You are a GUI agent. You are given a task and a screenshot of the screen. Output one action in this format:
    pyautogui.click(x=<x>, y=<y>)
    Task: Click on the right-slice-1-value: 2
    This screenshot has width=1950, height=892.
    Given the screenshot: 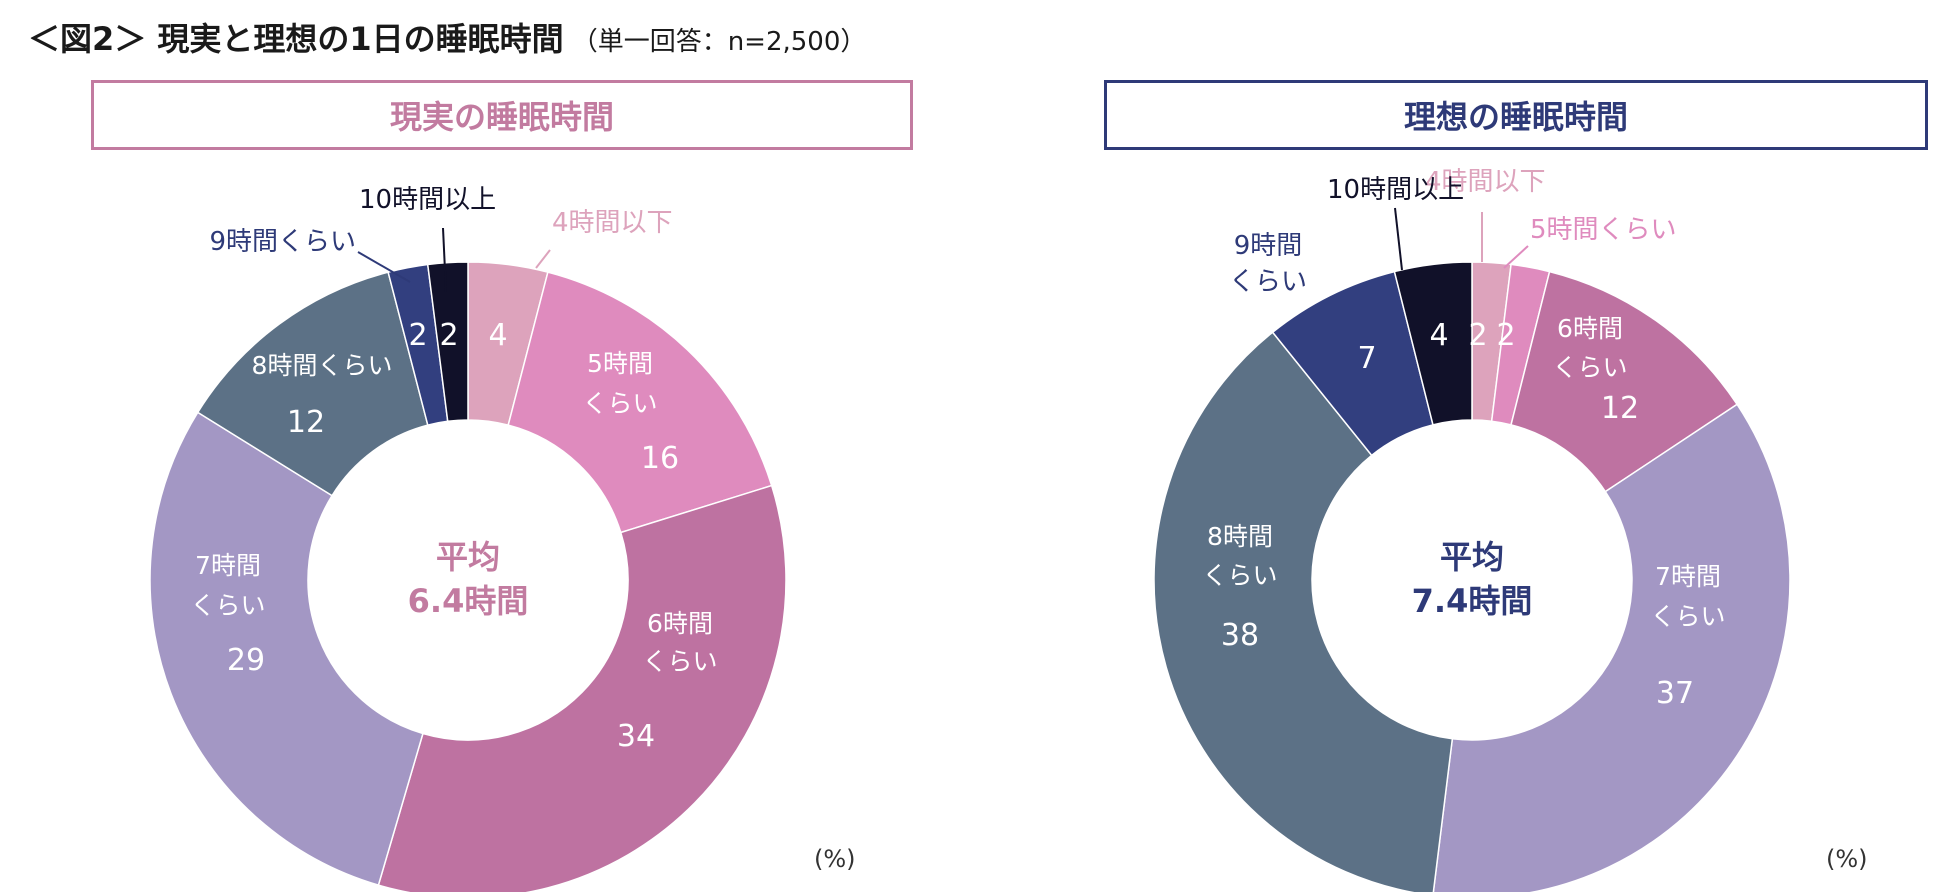 What is the action you would take?
    pyautogui.click(x=1505, y=335)
    